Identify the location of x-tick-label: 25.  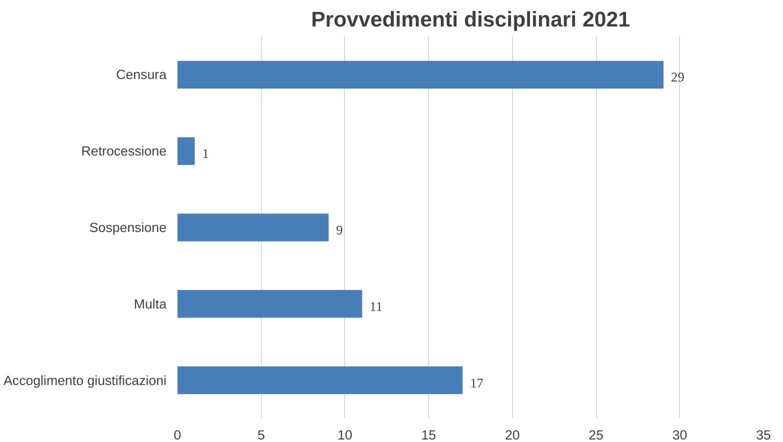
(596, 435).